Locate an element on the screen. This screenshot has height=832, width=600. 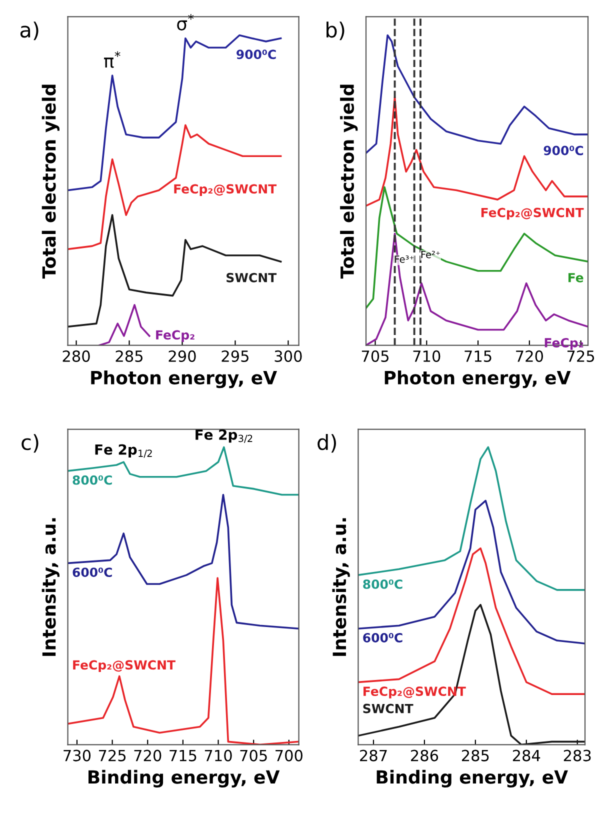
chart-title: d) is located at coordinates (327, 443).